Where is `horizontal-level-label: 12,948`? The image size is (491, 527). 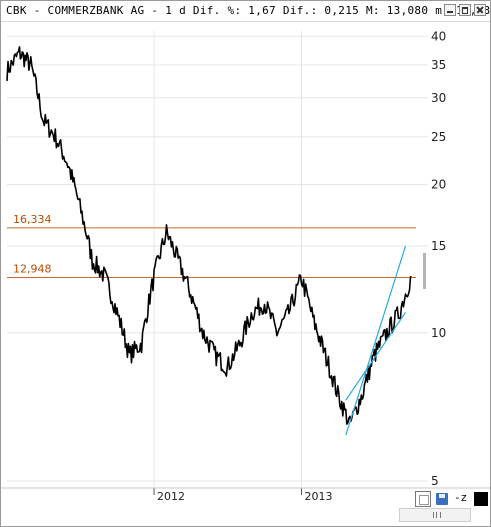
horizontal-level-label: 12,948 is located at coordinates (32, 269).